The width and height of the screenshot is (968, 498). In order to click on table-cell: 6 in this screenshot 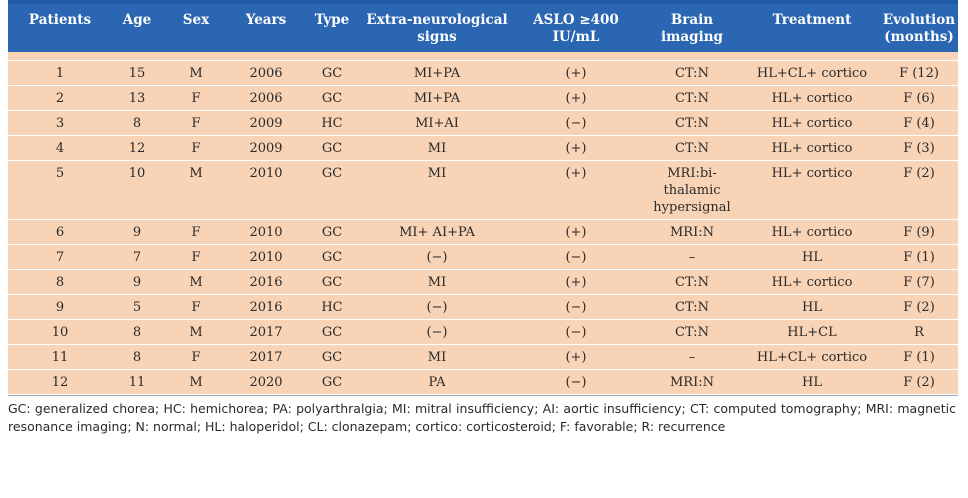, I will do `click(60, 232)`.